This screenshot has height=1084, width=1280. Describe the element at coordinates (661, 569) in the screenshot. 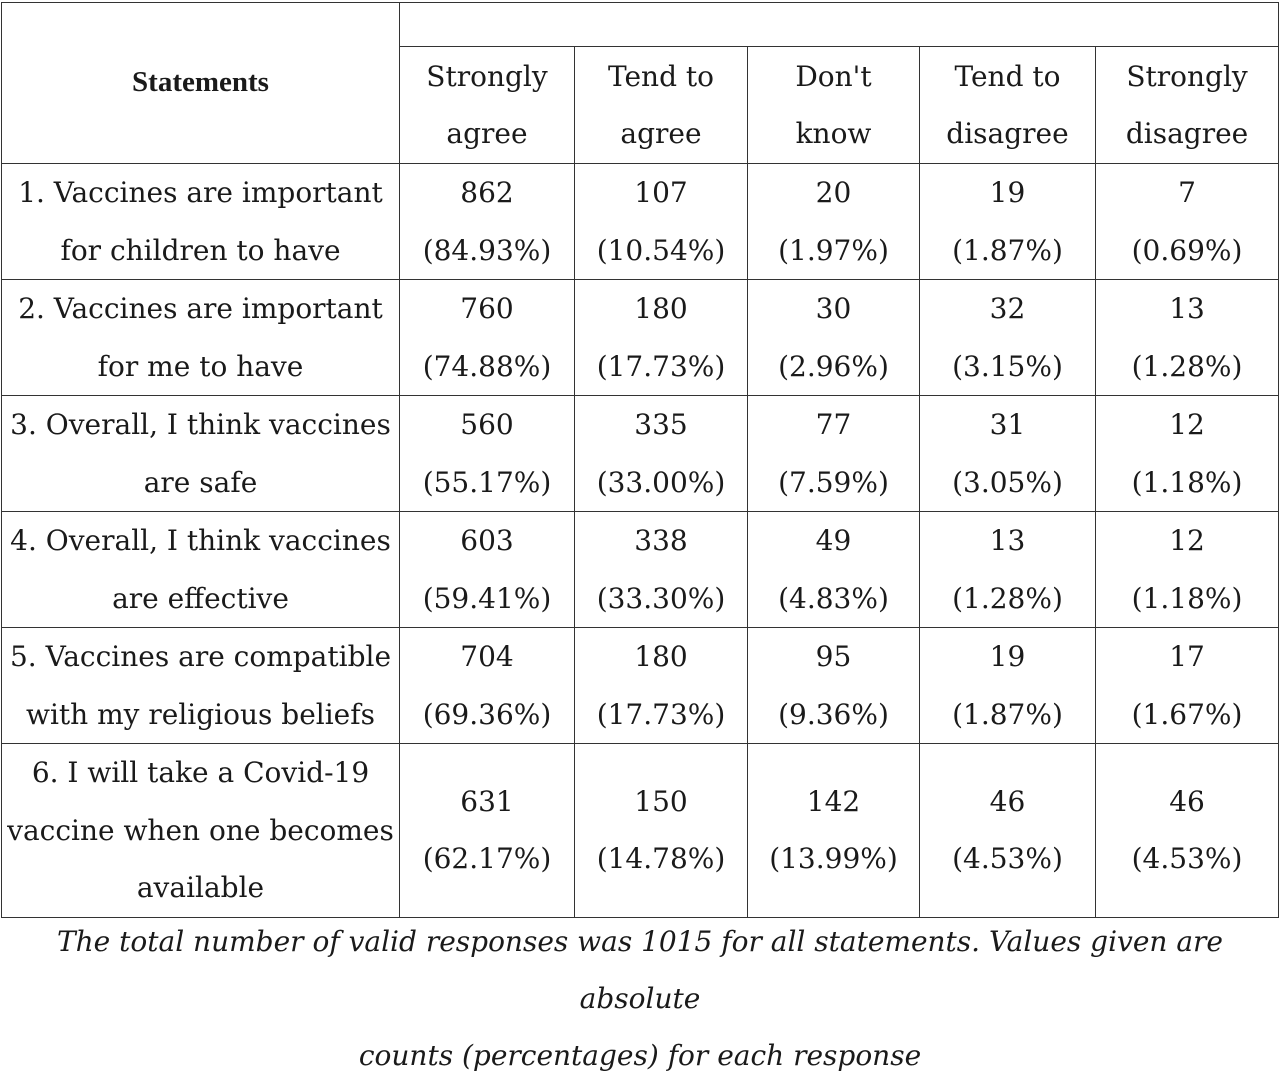

I see `response-cell: 338 (33.30%)` at that location.